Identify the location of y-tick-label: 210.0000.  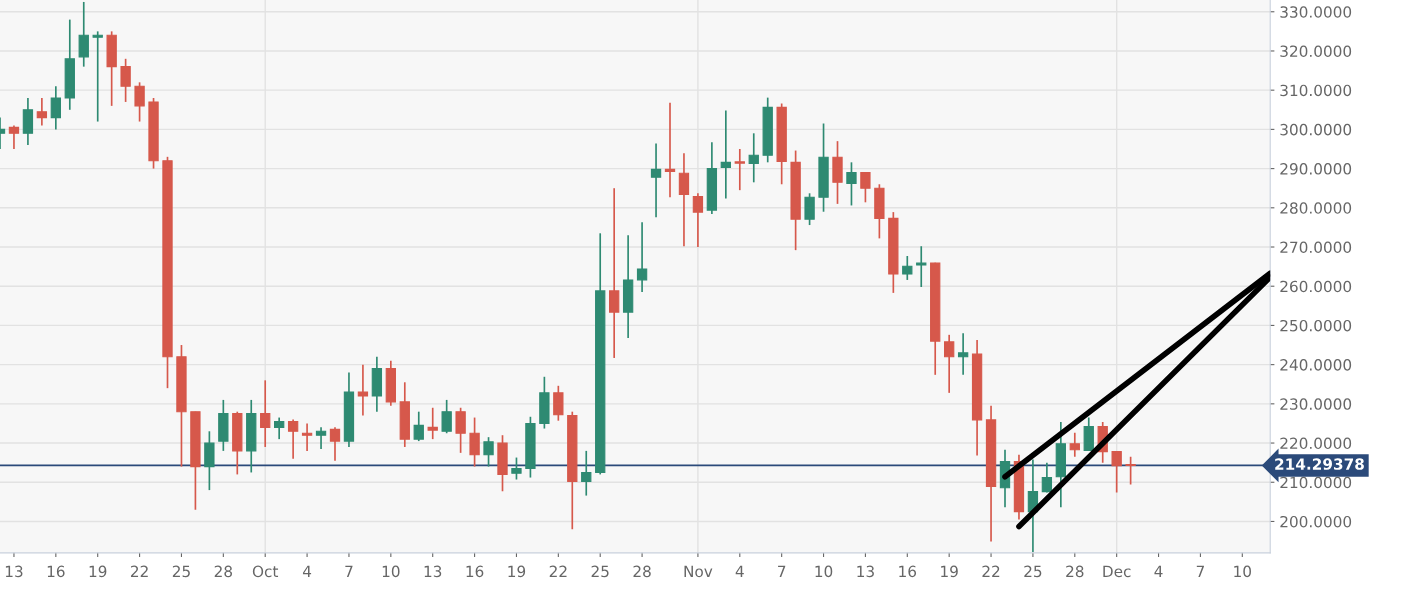
(1316, 482).